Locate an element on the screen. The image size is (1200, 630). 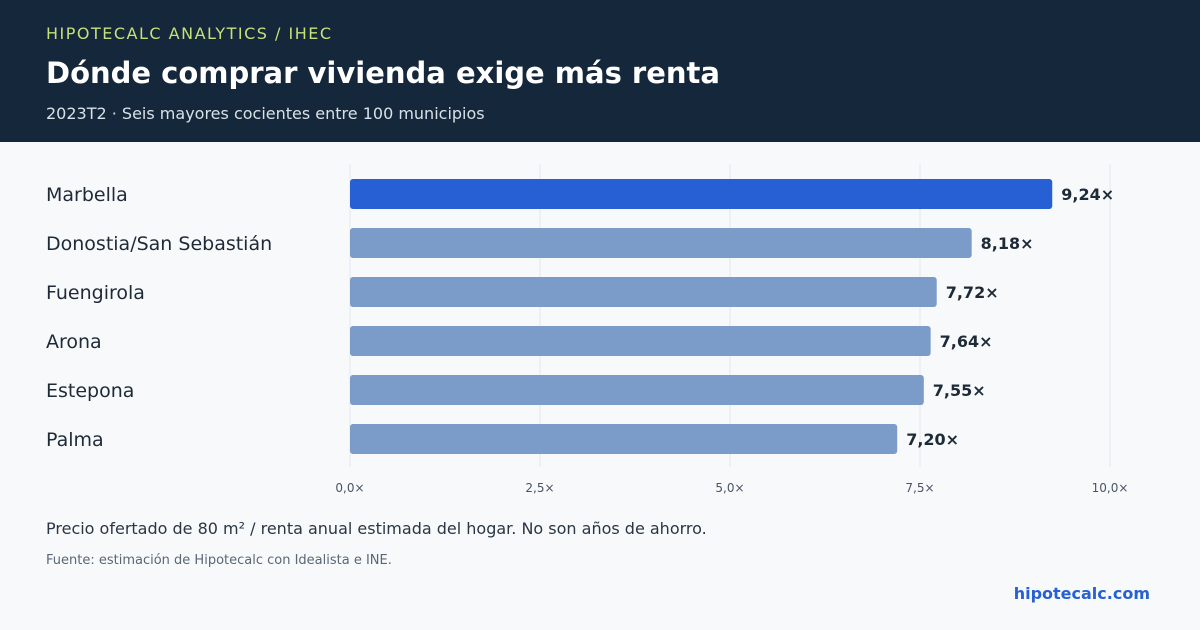
value-label: 9,24× is located at coordinates (1087, 194).